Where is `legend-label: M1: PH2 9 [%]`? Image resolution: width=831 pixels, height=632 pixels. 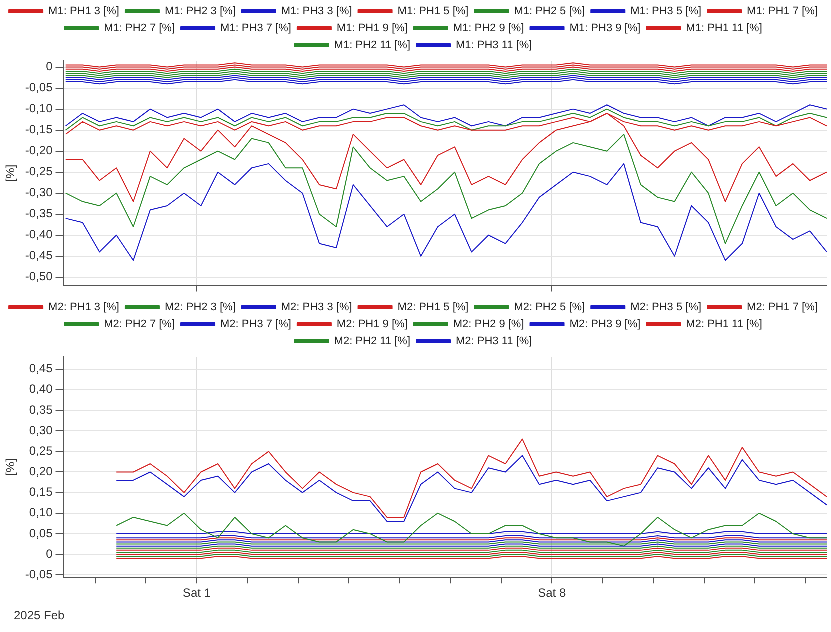 legend-label: M1: PH2 9 [%] is located at coordinates (488, 28).